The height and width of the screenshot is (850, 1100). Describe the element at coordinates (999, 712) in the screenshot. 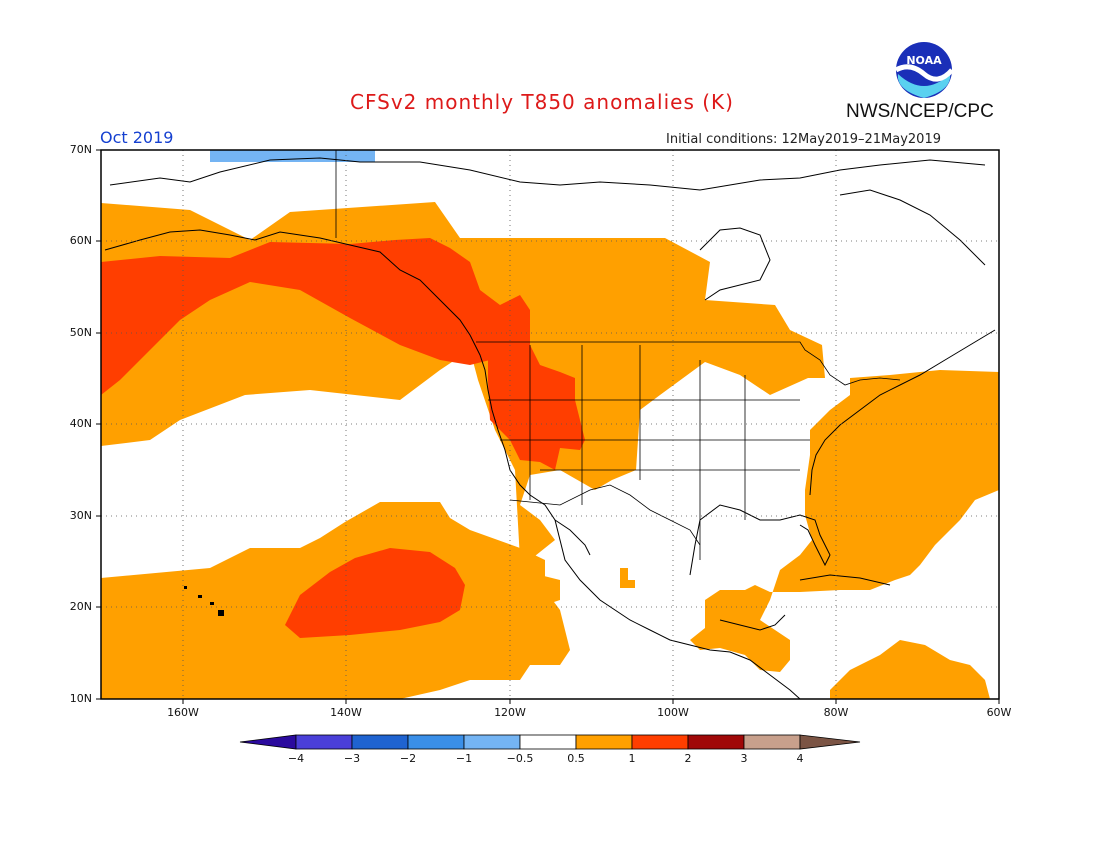

I see `lon-tick-label: 60W` at that location.